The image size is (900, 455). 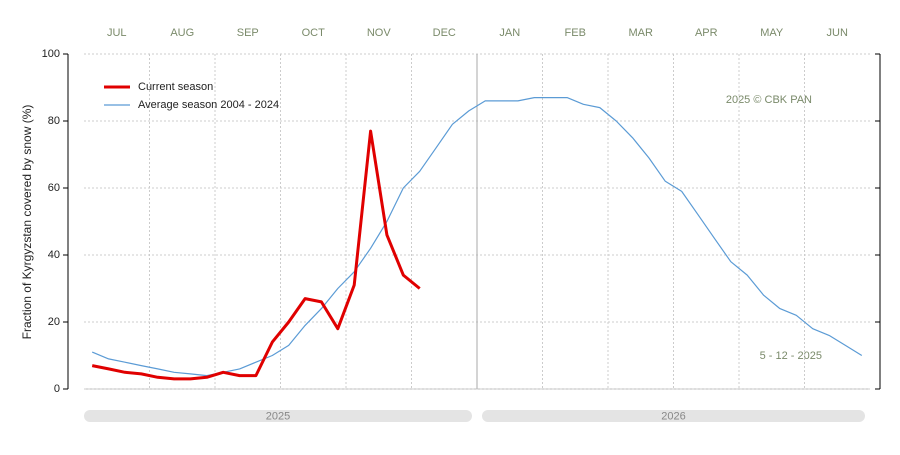 What do you see at coordinates (641, 33) in the screenshot?
I see `month-label: MAR` at bounding box center [641, 33].